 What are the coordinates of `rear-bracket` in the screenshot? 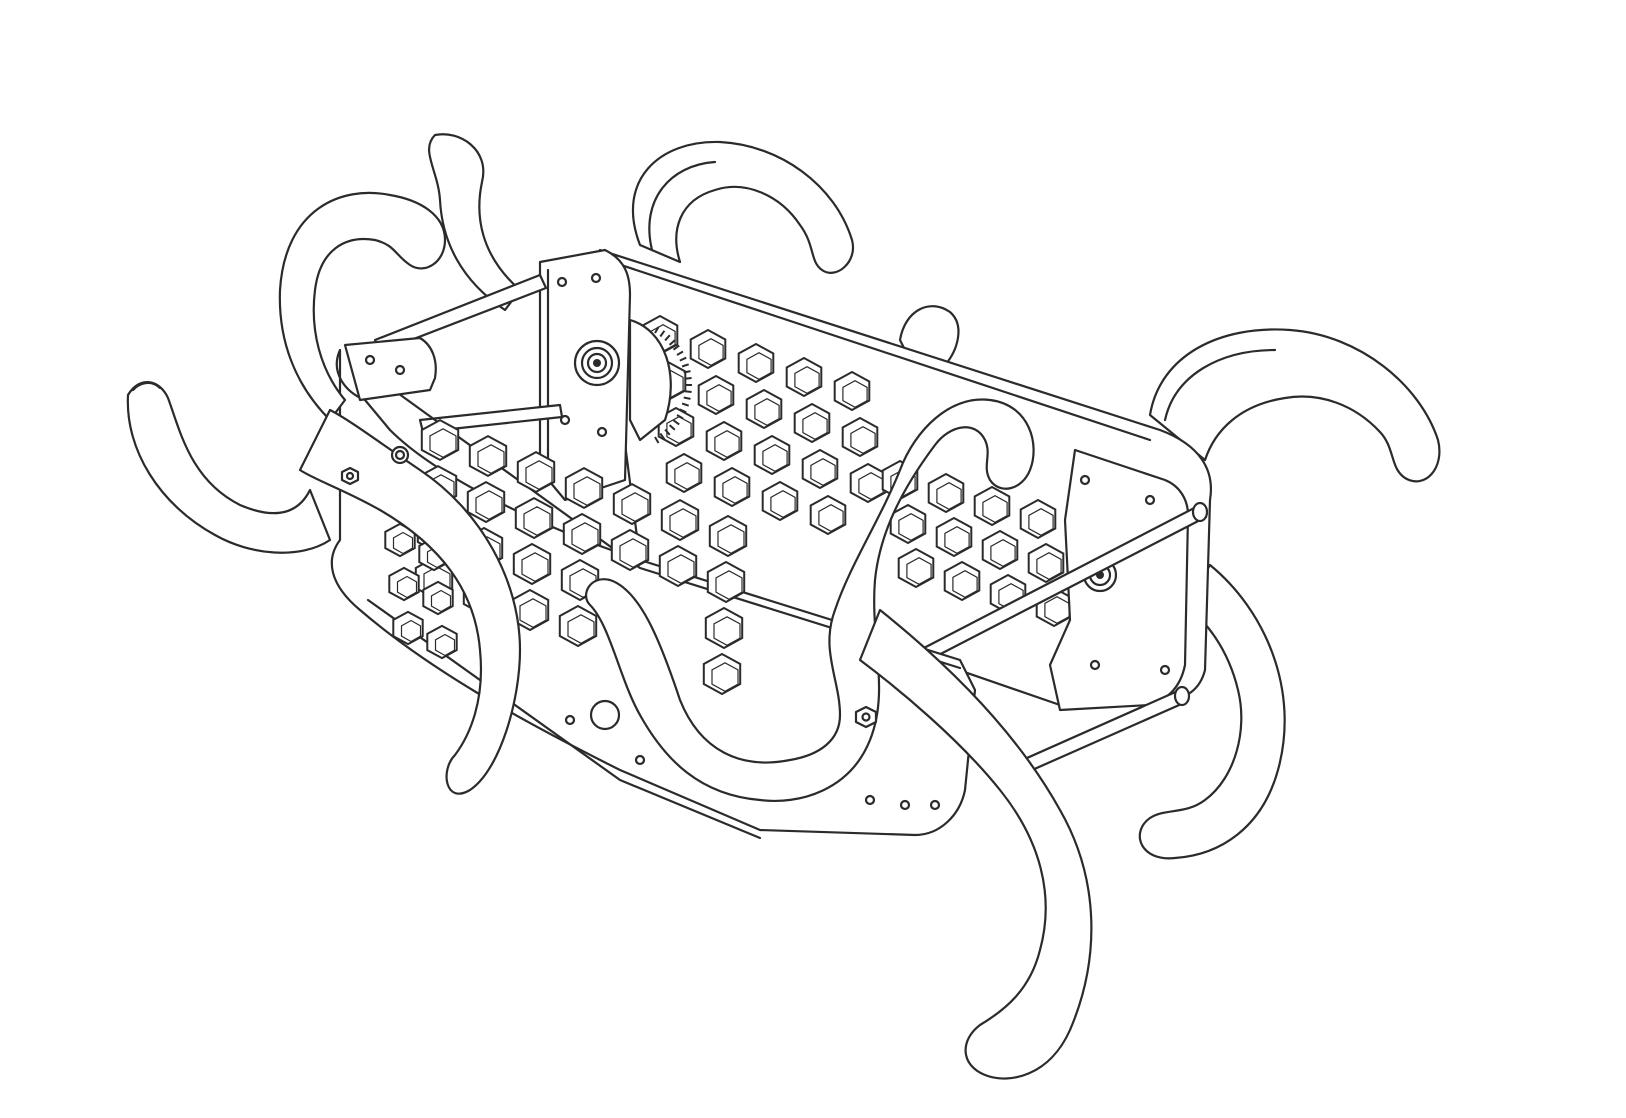 It's located at (390, 369).